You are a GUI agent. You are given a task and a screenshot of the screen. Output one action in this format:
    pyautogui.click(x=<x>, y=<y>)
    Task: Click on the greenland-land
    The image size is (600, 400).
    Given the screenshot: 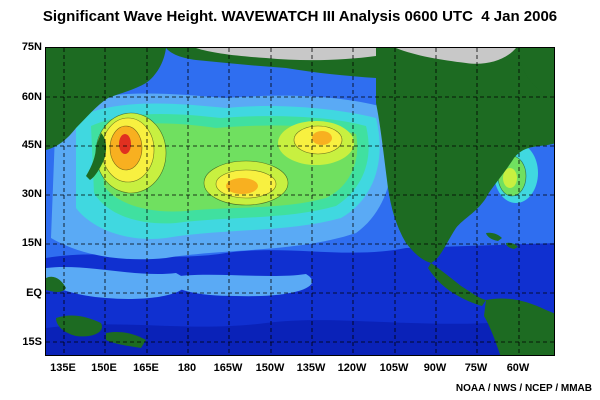 What is the action you would take?
    pyautogui.click(x=535, y=75)
    